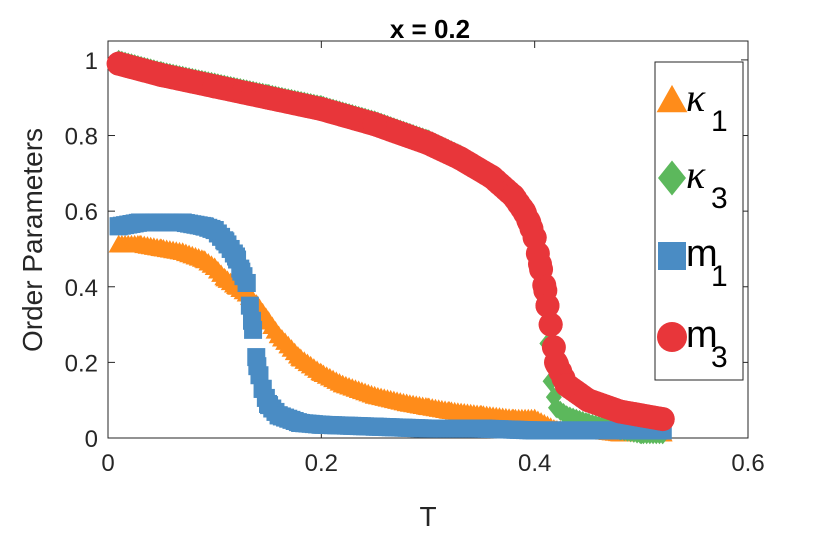  I want to click on x-tick-label: 0, so click(107, 463).